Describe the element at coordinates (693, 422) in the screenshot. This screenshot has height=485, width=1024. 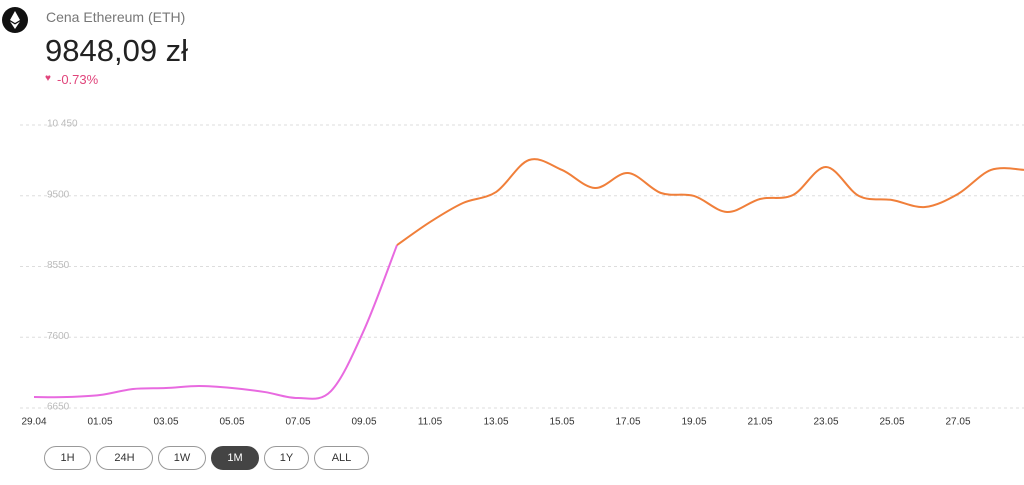
I see `x-tick-label: 19.05` at that location.